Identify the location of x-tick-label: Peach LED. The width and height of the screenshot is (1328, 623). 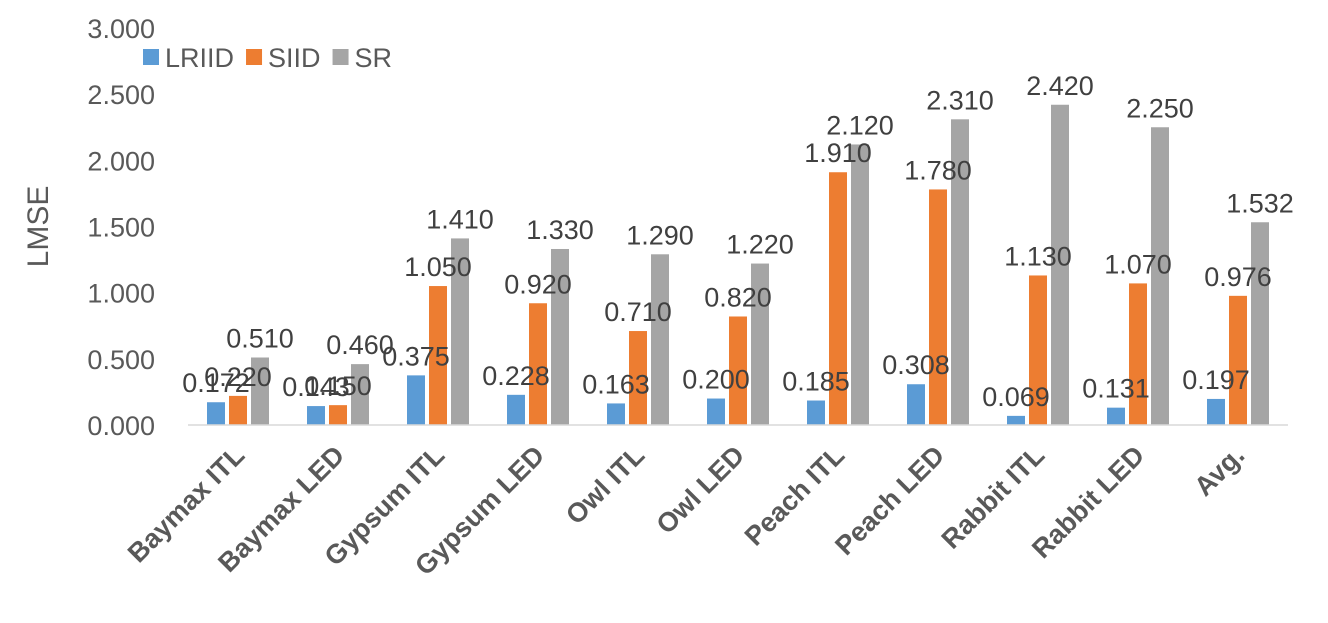
(889, 500).